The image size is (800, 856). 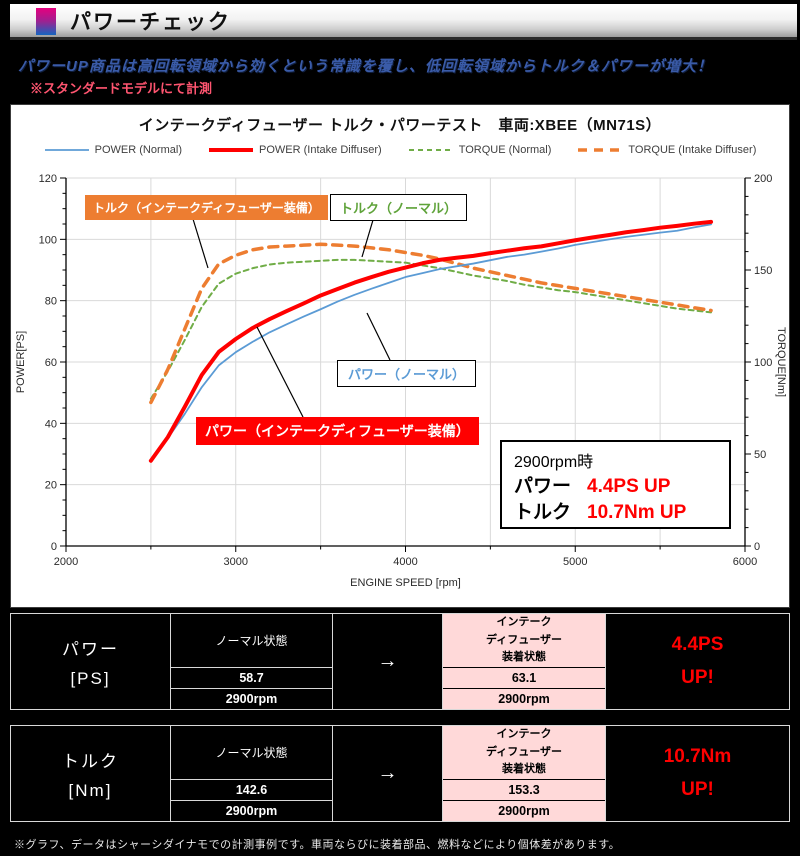 I want to click on measurement-note: ※スタンダードモデルにて計測, so click(x=121, y=88).